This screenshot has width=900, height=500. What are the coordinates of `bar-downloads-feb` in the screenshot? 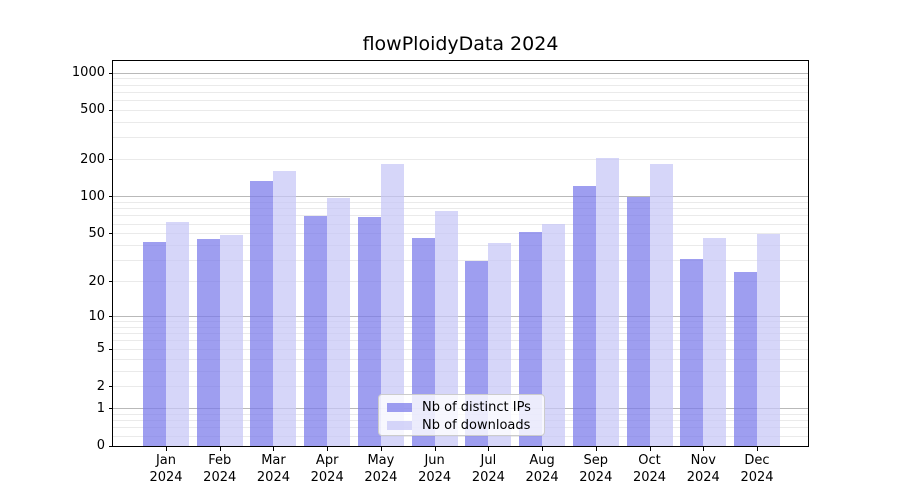 It's located at (231, 340).